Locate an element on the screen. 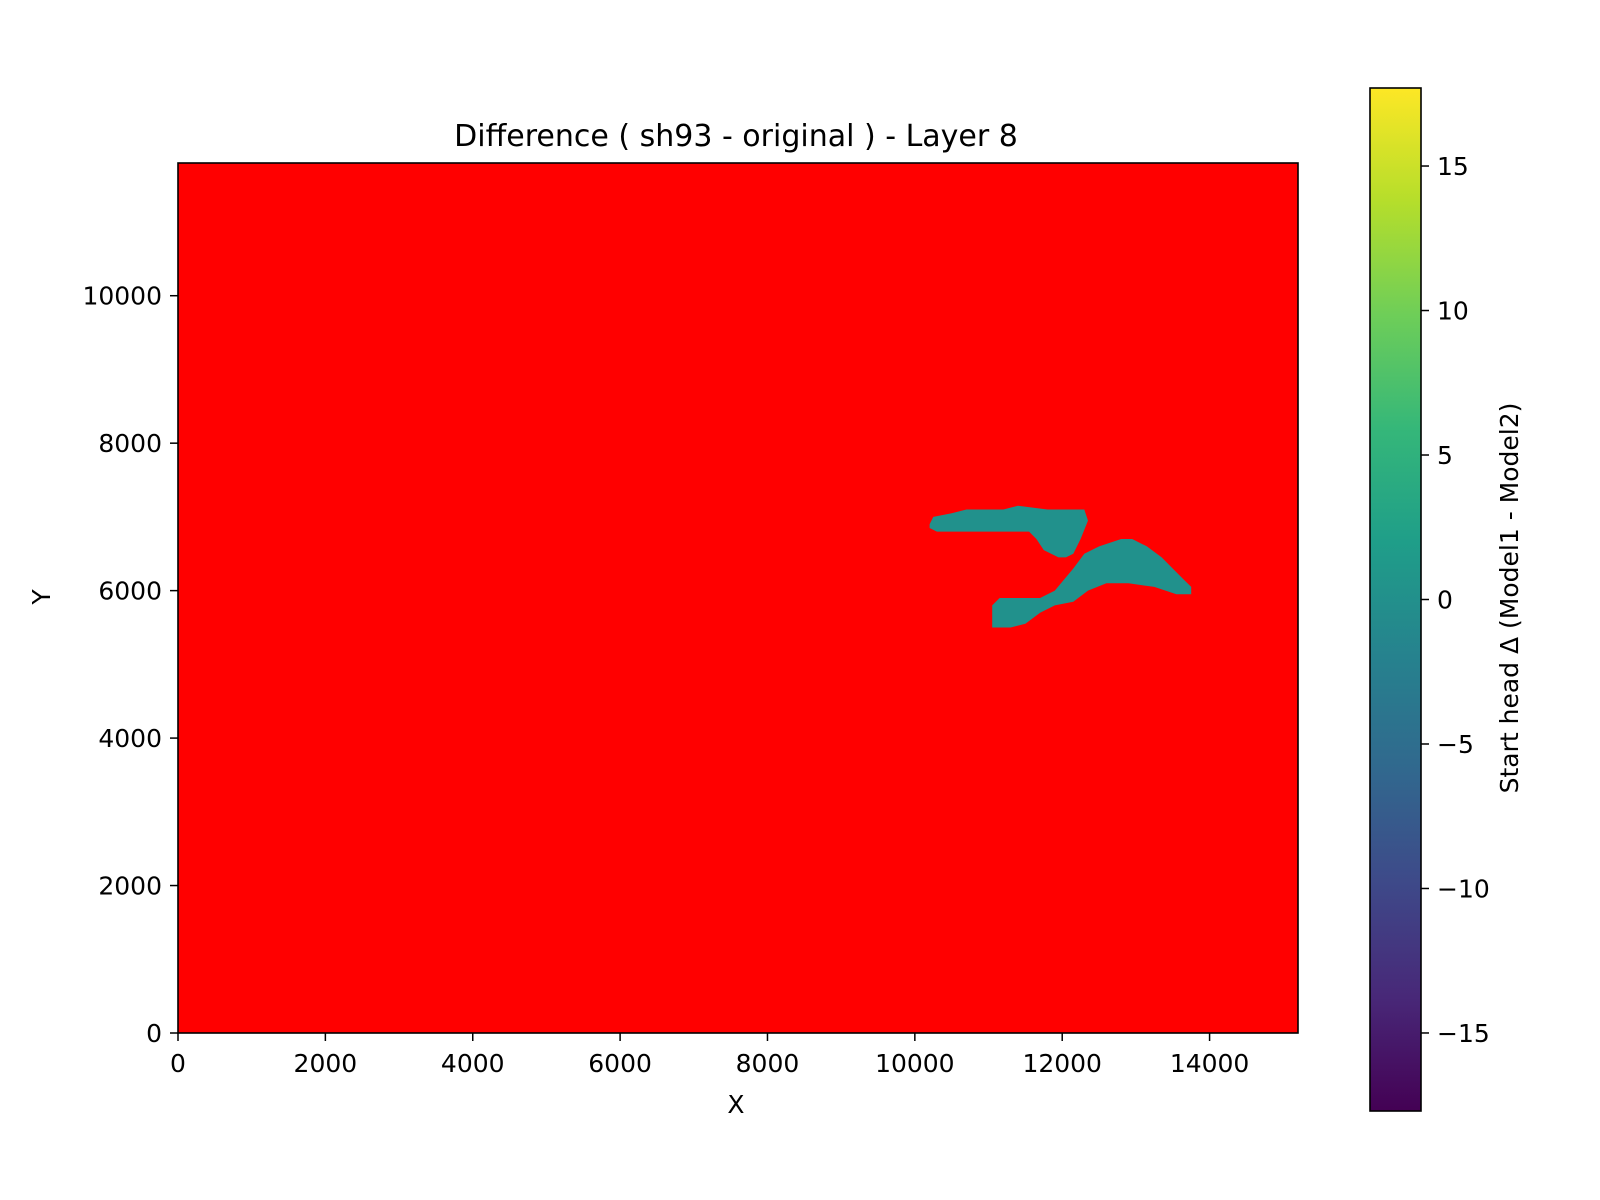 The image size is (1600, 1200). heatmap-region-upper-lobe is located at coordinates (1008, 531).